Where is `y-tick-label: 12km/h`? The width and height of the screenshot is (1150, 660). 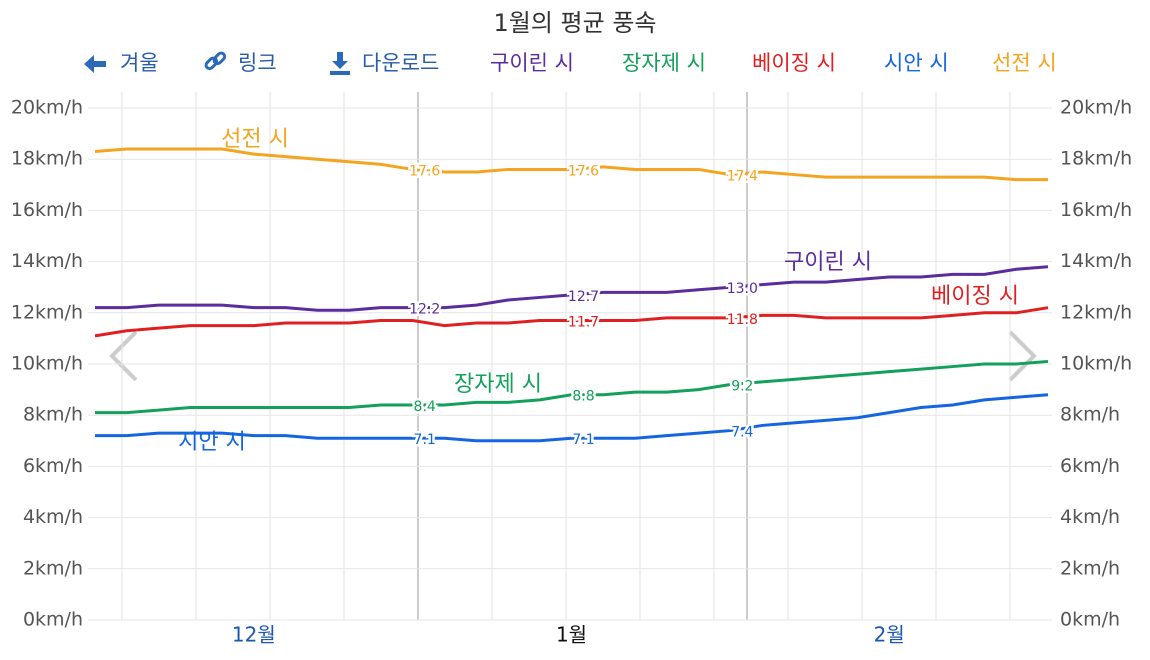 y-tick-label: 12km/h is located at coordinates (47, 312).